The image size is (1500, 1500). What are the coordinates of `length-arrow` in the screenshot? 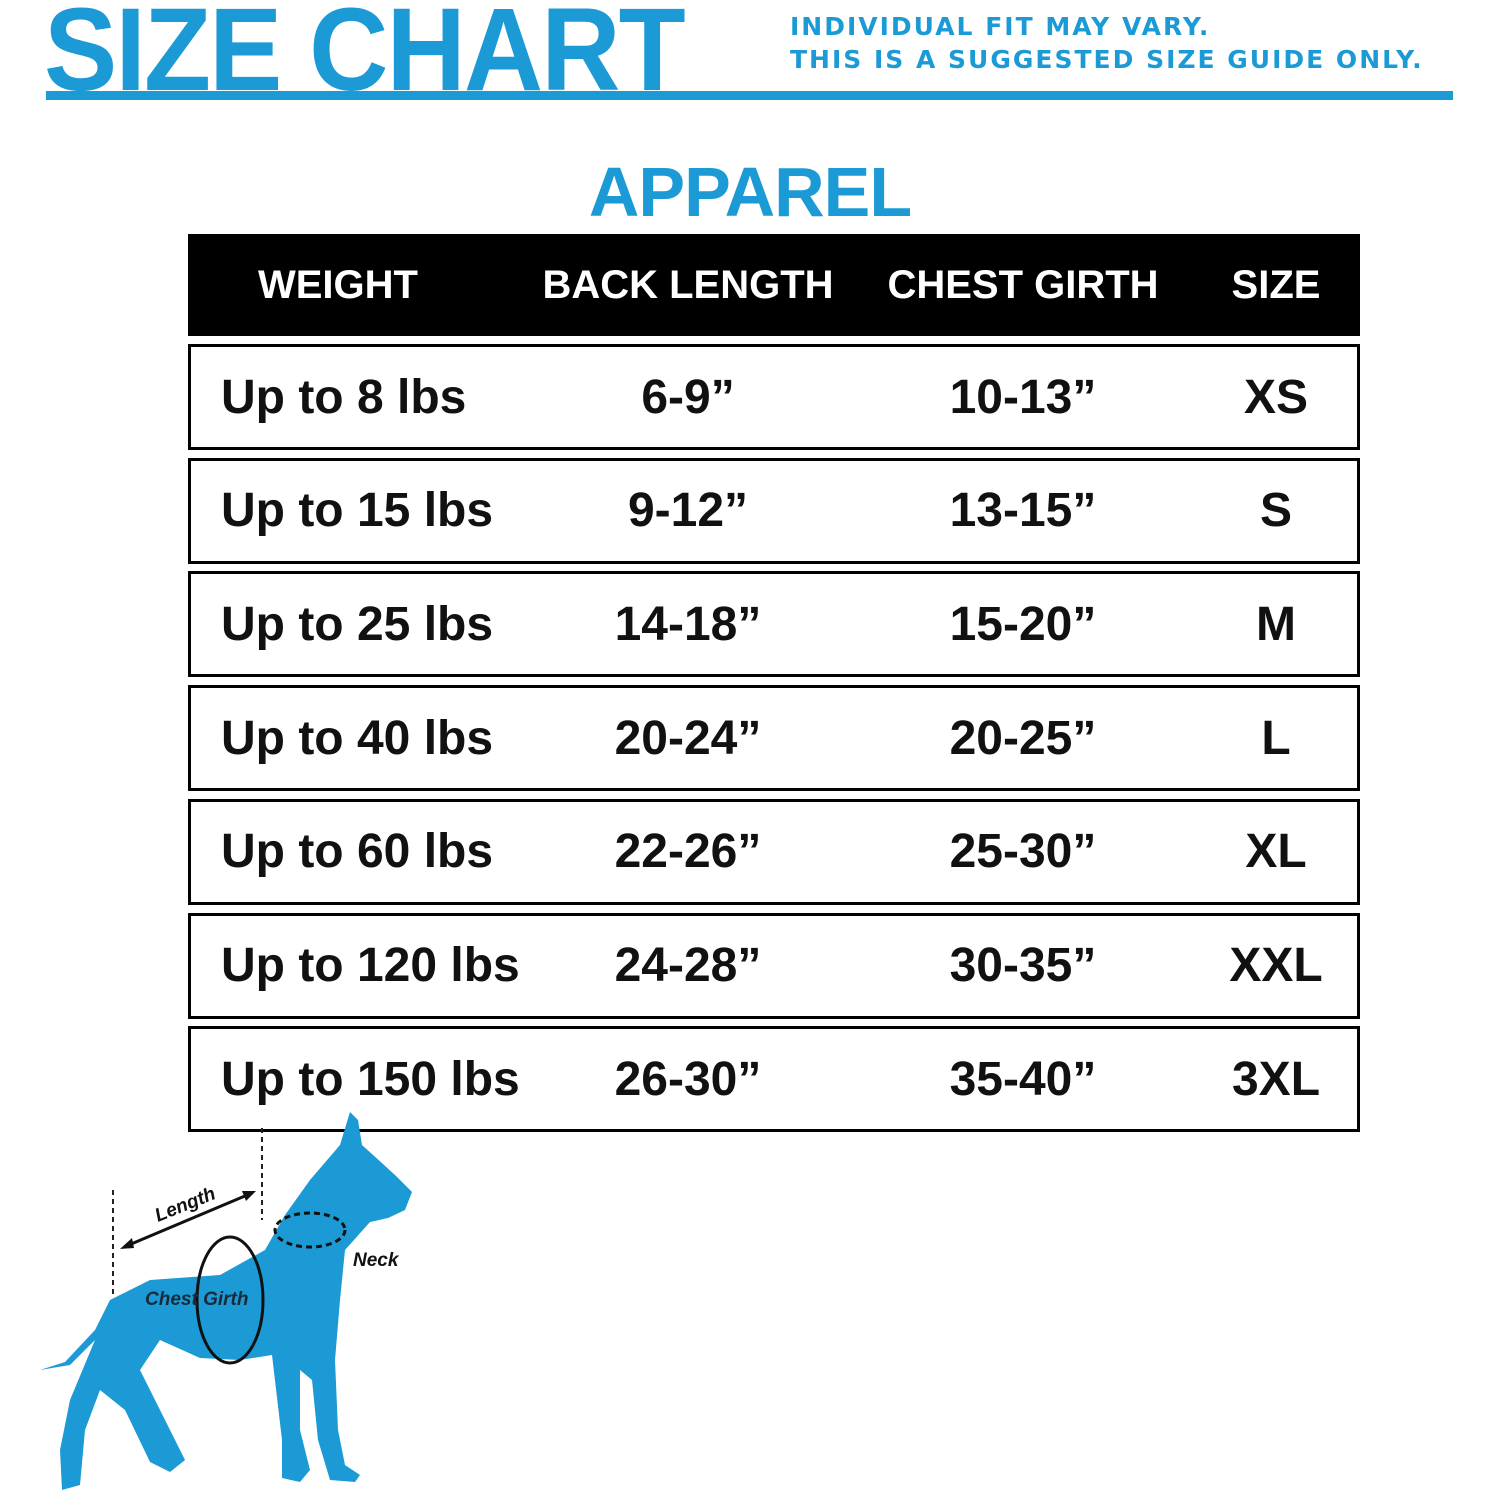 It's located at (188, 1220).